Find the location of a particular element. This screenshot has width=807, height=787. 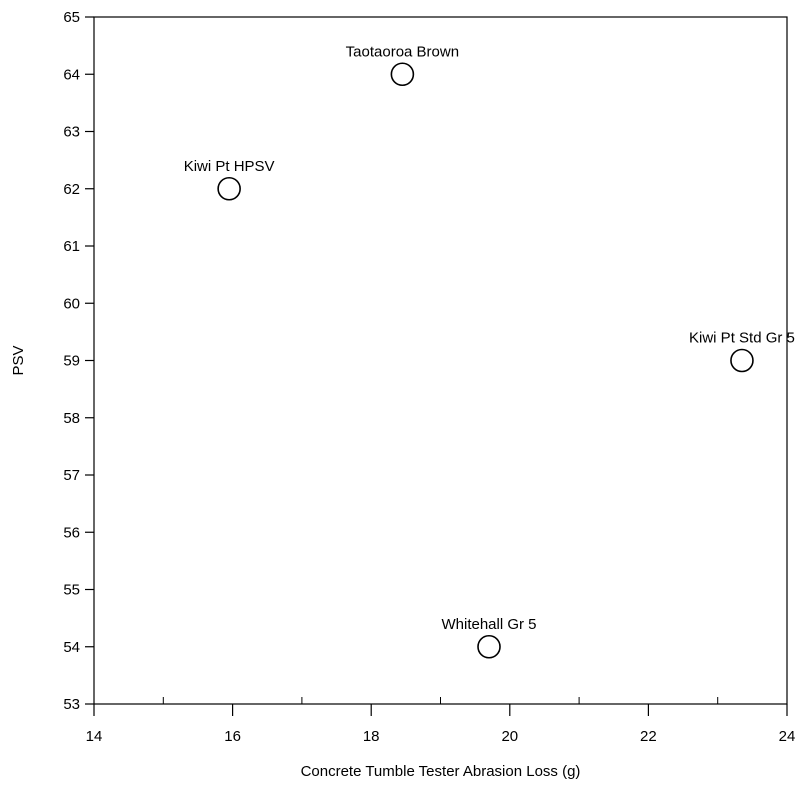

y-tick-label: 59 is located at coordinates (71, 361).